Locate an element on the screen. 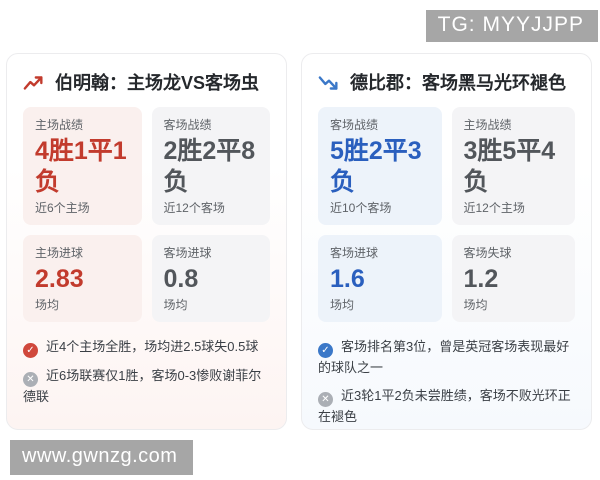 This screenshot has height=480, width=600. stat-home-record: 主场战绩 3胜5平4负 近12个主场 is located at coordinates (513, 166).